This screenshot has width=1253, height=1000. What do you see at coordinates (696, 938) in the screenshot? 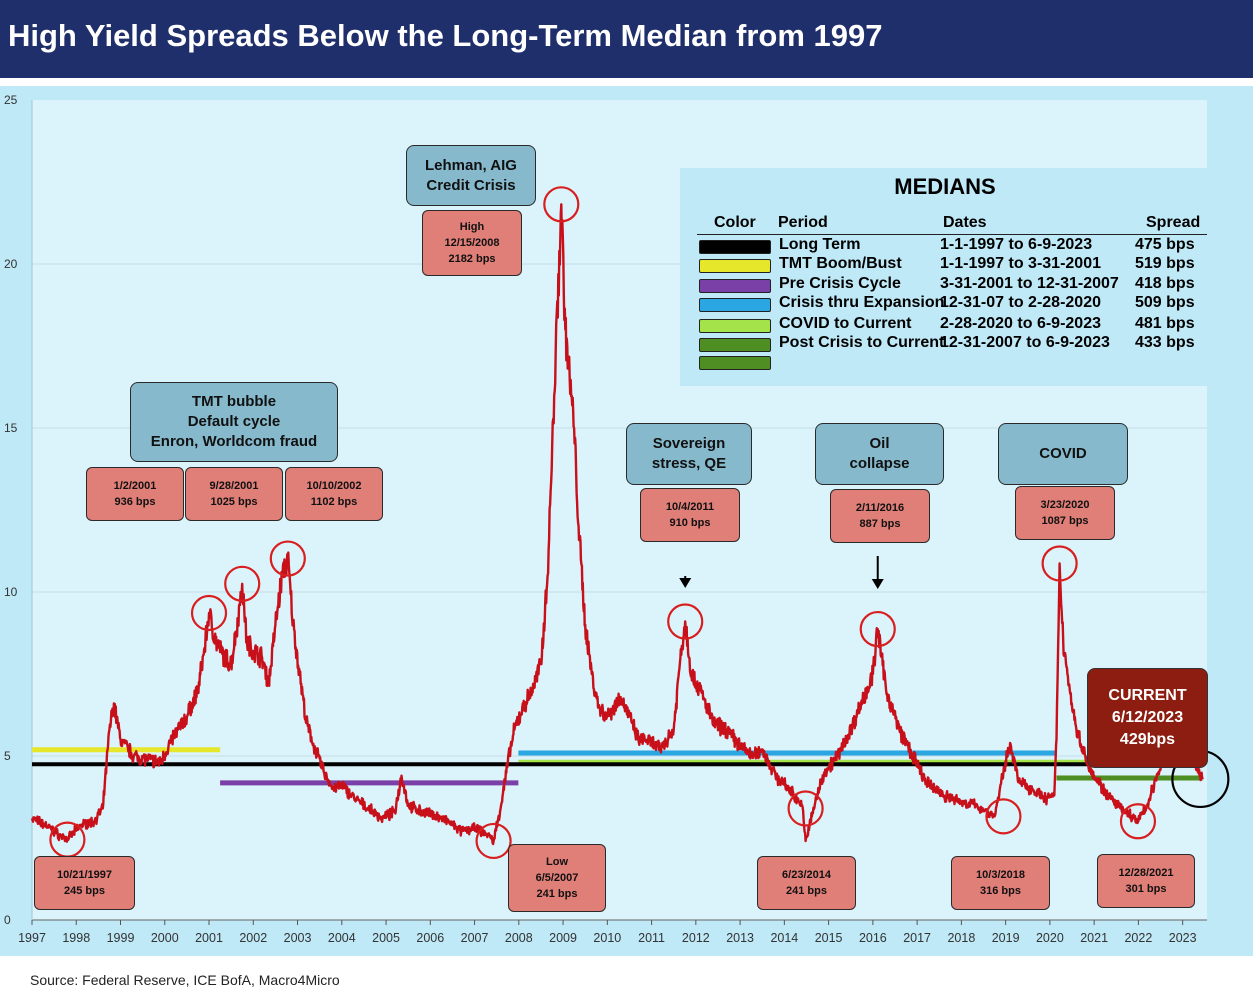
I see `x-tick-label: 2012` at bounding box center [696, 938].